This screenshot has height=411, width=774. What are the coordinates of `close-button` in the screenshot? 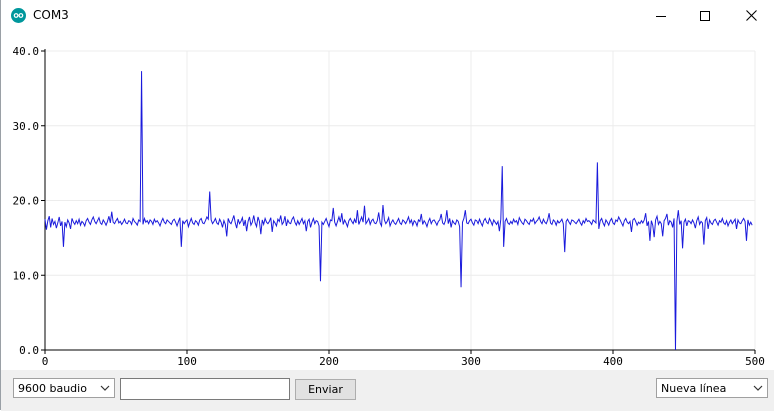 It's located at (751, 15).